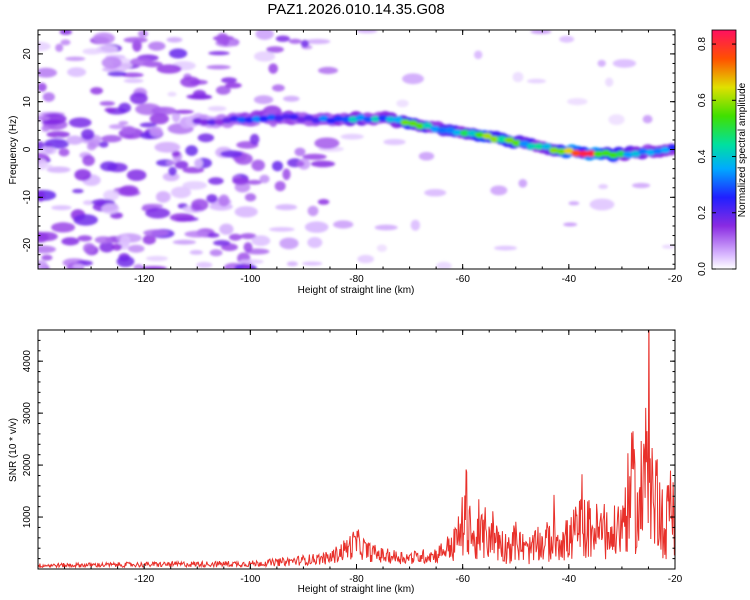 The image size is (750, 600). Describe the element at coordinates (27, 516) in the screenshot. I see `y-tick-label: 1000` at that location.